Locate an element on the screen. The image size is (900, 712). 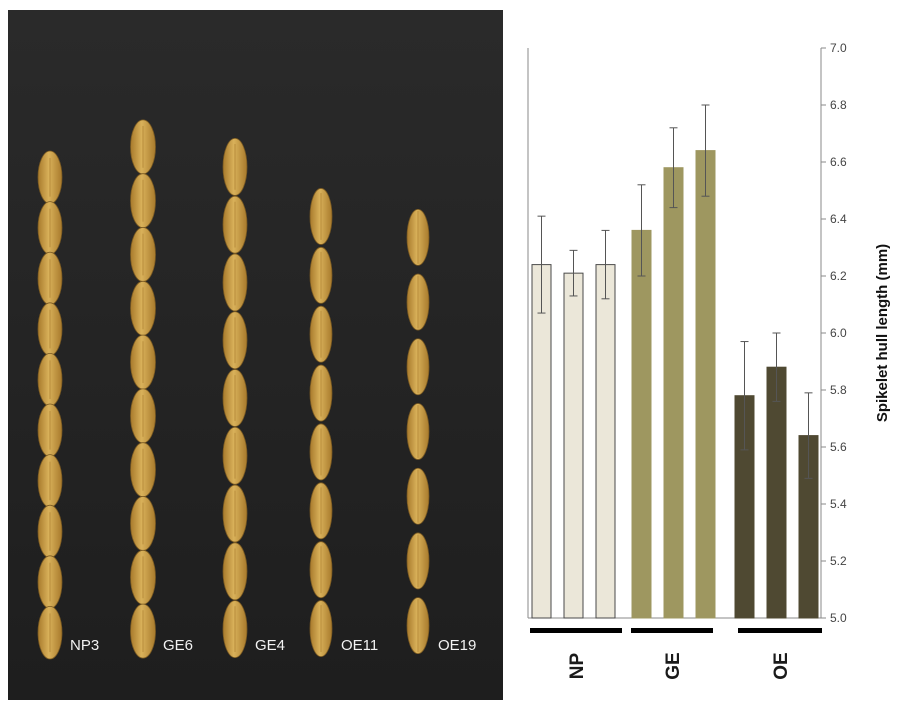
bar-group-np is located at coordinates (573, 417).